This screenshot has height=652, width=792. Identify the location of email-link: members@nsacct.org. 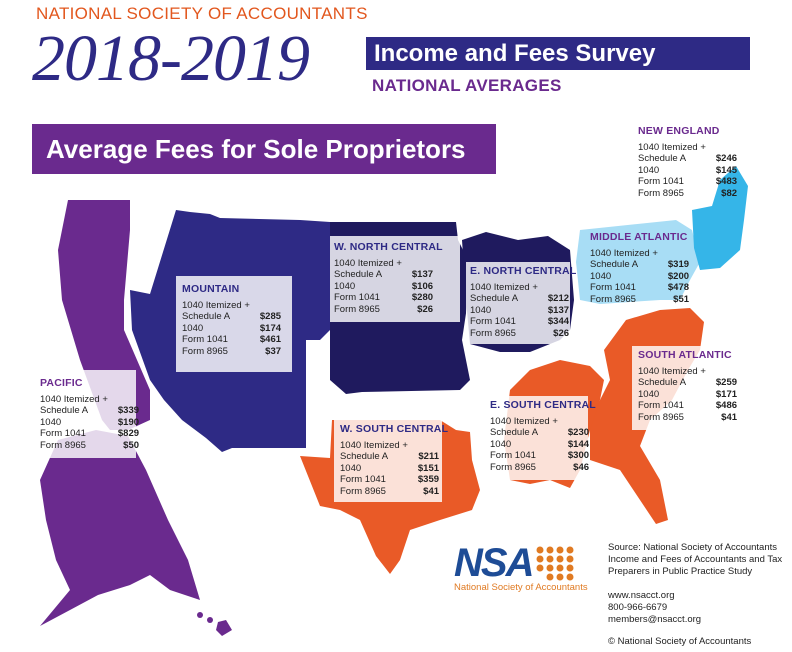
(655, 619).